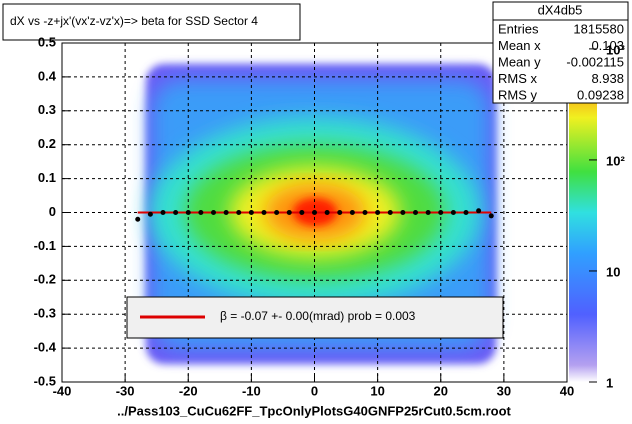 The height and width of the screenshot is (424, 632). Describe the element at coordinates (47, 177) in the screenshot. I see `y-tick-label: 0.1` at that location.